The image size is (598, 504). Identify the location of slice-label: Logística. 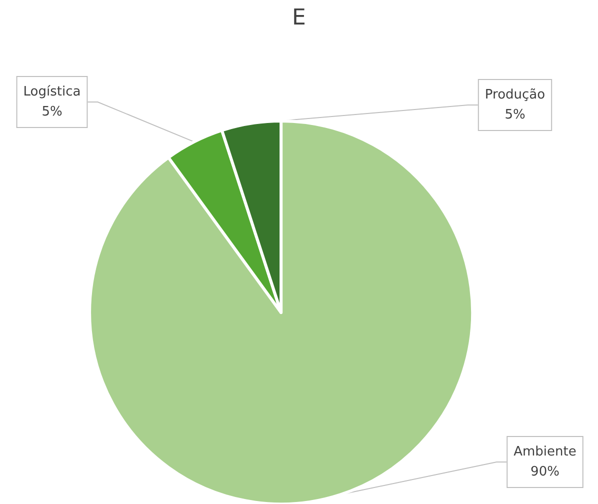
(52, 92).